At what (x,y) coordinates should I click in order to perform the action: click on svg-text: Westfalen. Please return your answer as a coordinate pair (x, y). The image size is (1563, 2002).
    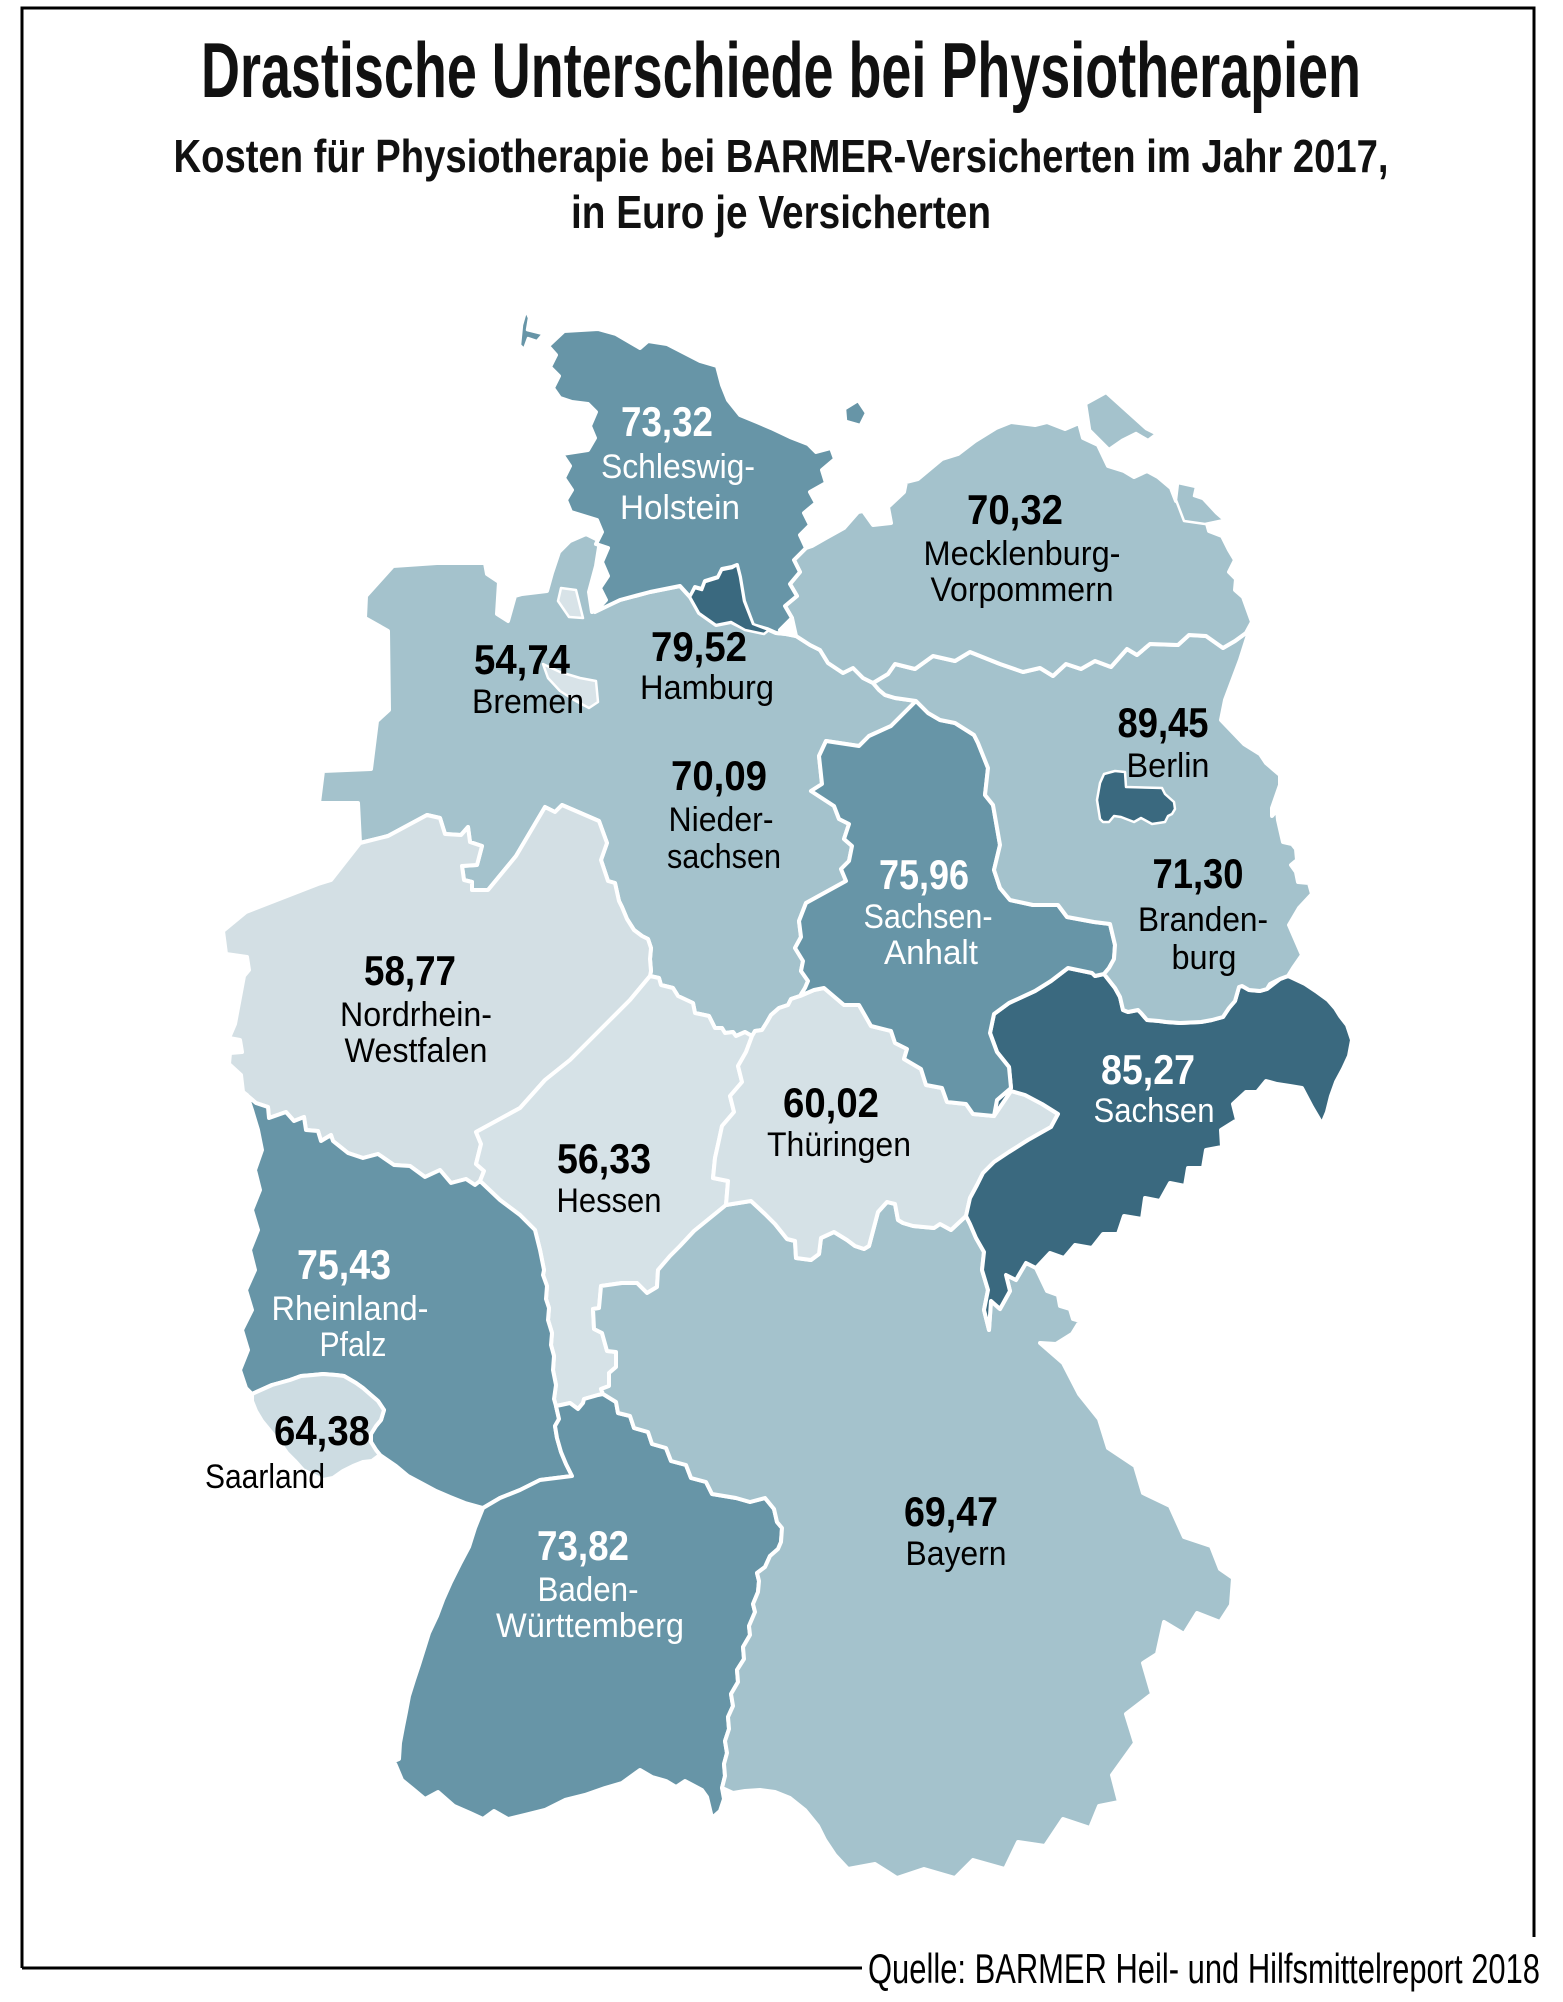
    Looking at the image, I should click on (416, 1051).